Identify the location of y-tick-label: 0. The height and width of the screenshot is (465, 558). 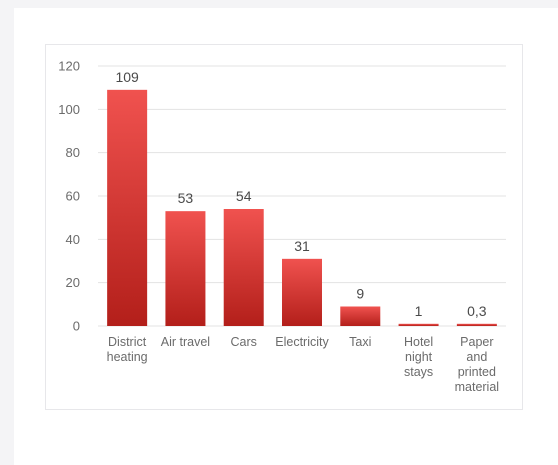
(76, 326).